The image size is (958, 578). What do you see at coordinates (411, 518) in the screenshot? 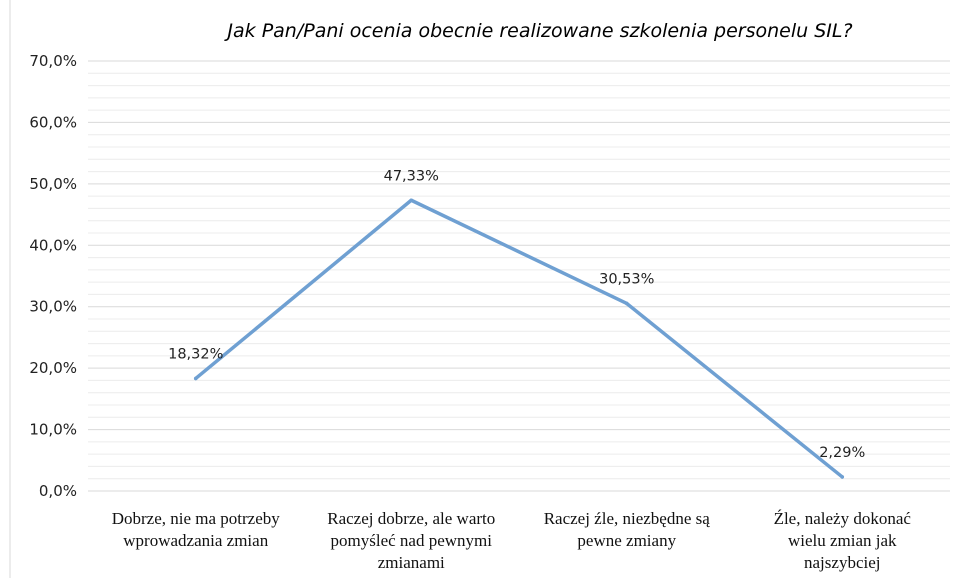
I see `x-category-line: Raczej dobrze, ale warto` at bounding box center [411, 518].